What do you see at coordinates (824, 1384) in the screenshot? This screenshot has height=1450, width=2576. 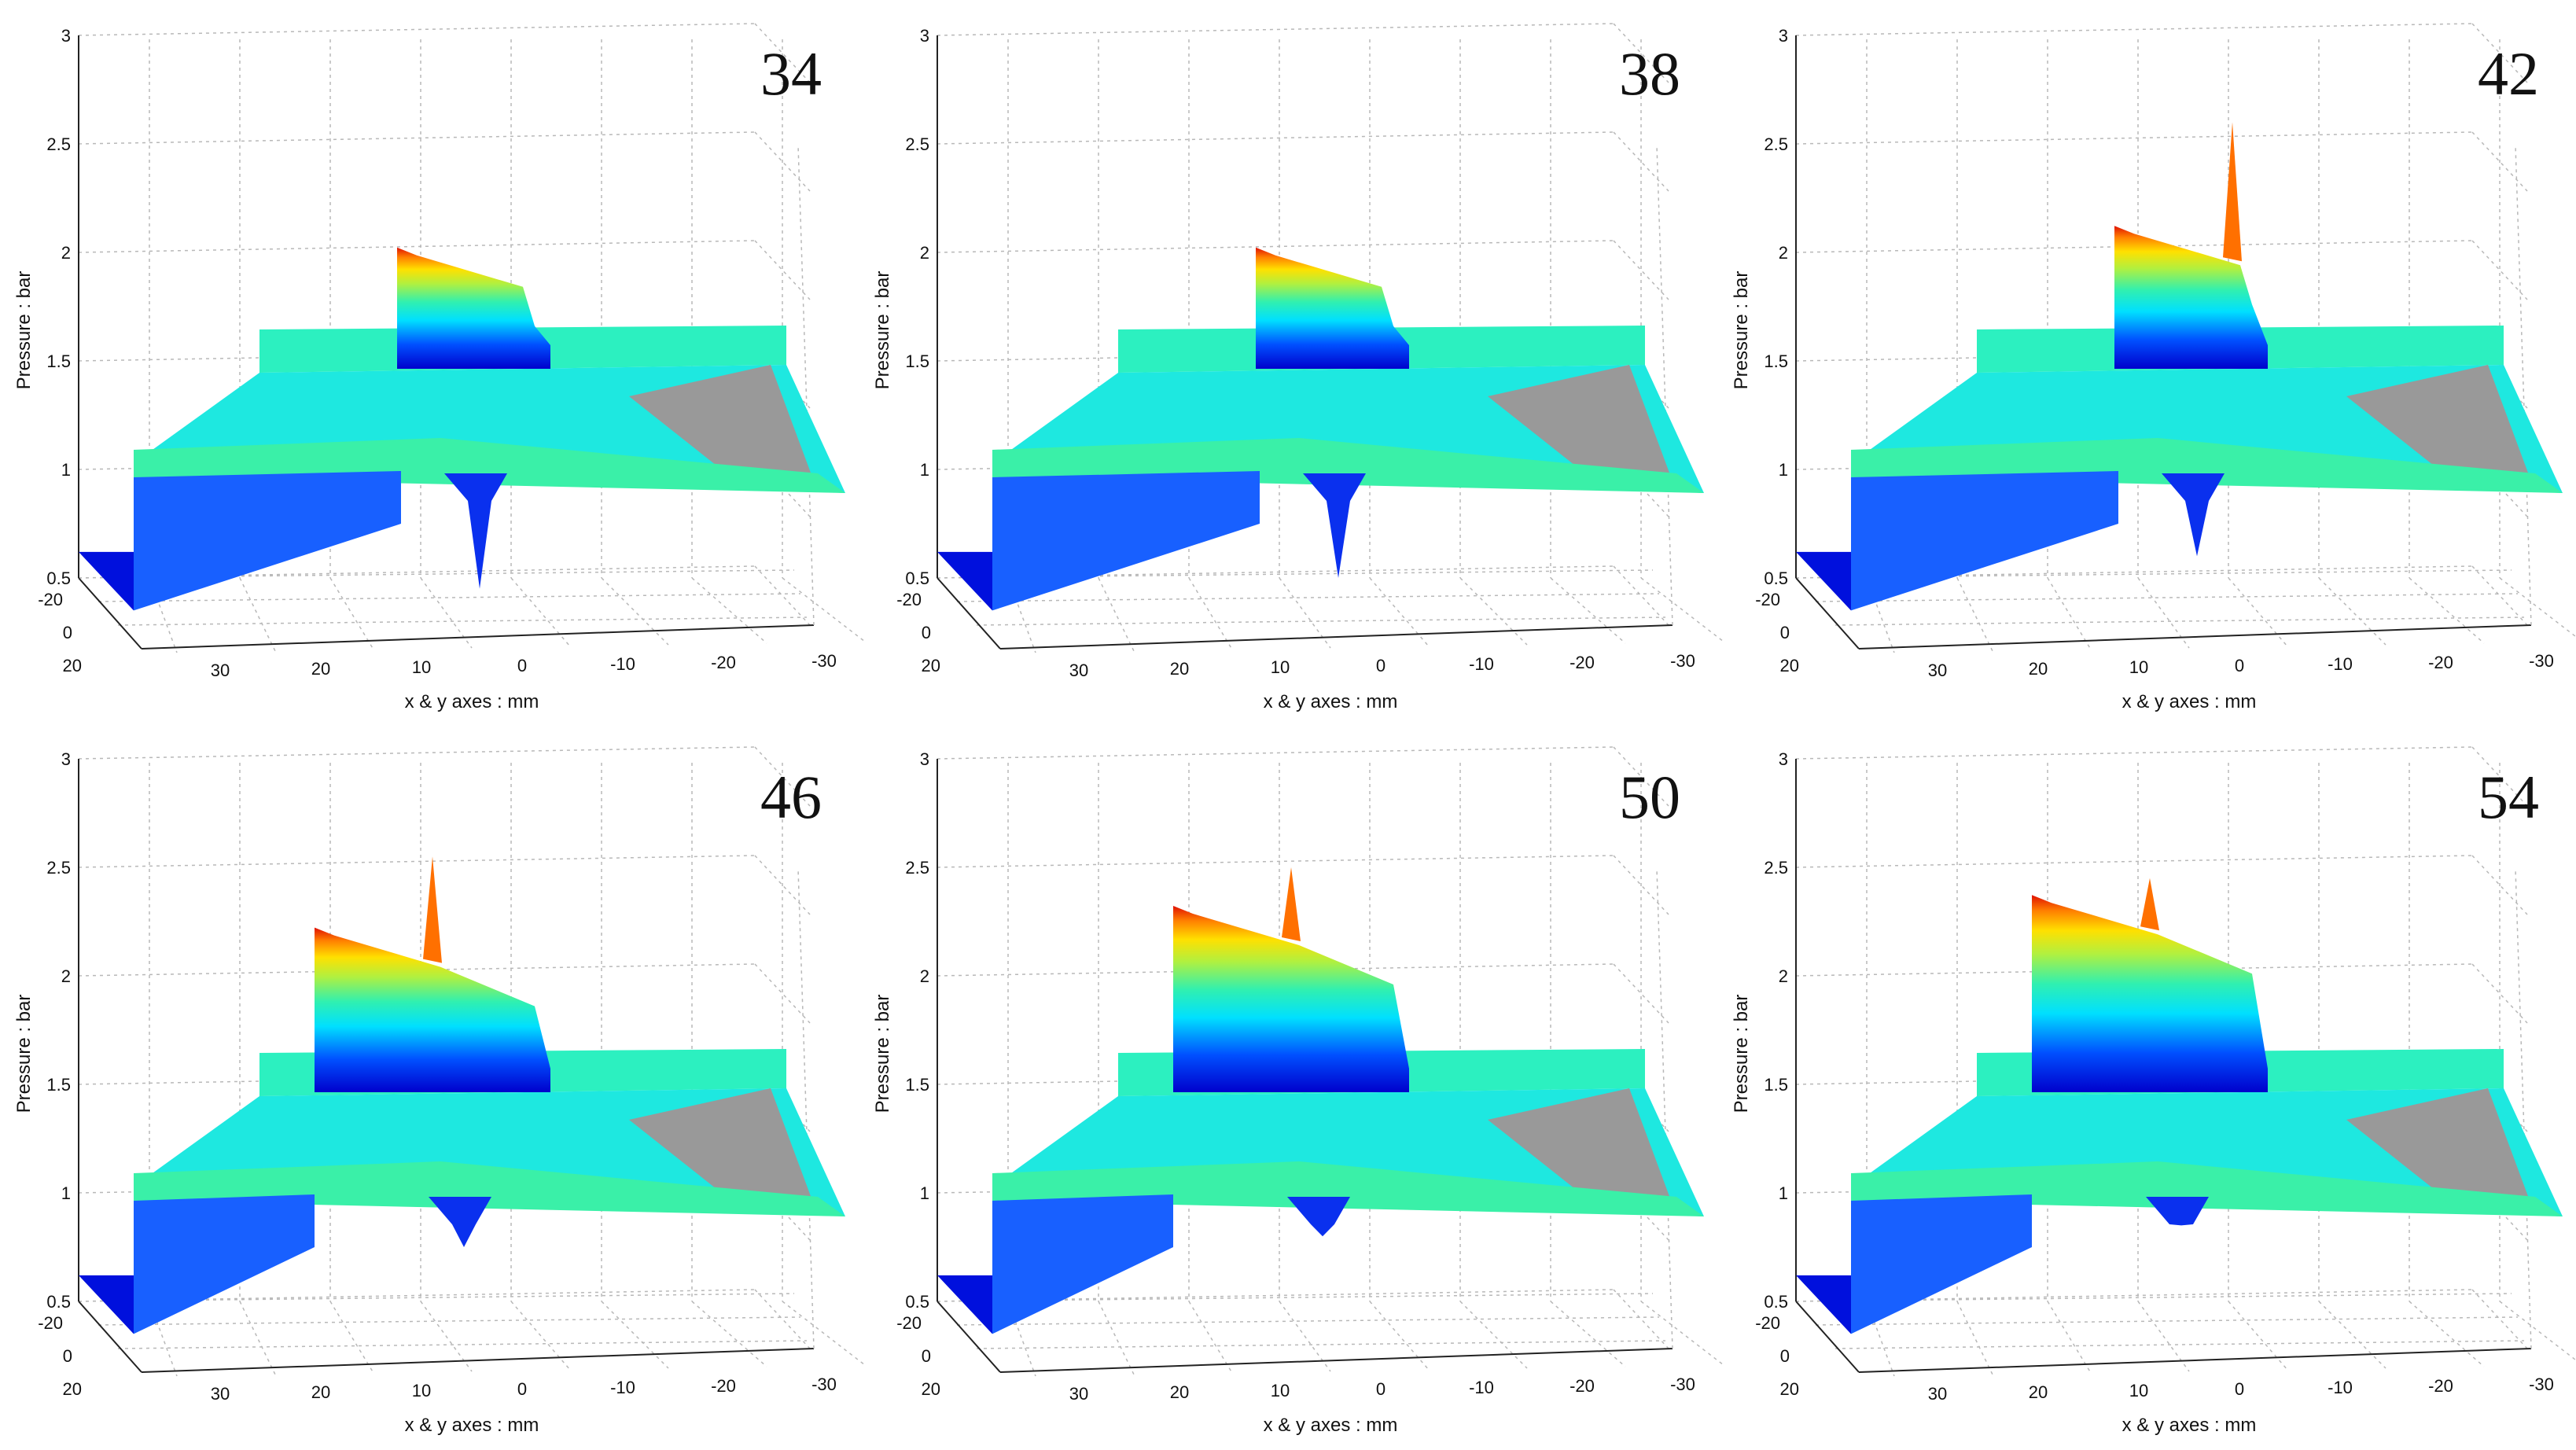 I see `x-tick-label: -30` at bounding box center [824, 1384].